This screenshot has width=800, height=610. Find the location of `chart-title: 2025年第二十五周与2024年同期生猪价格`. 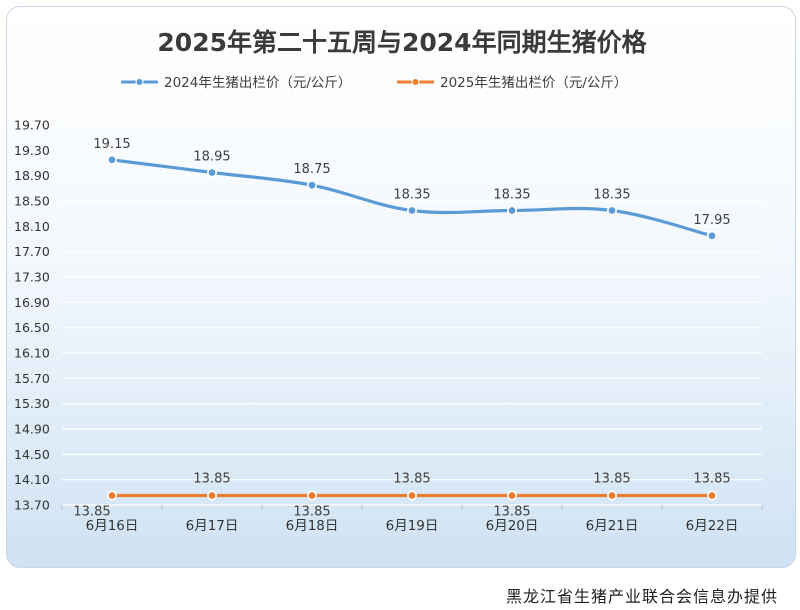

chart-title: 2025年第二十五周与2024年同期生猪价格 is located at coordinates (402, 42).